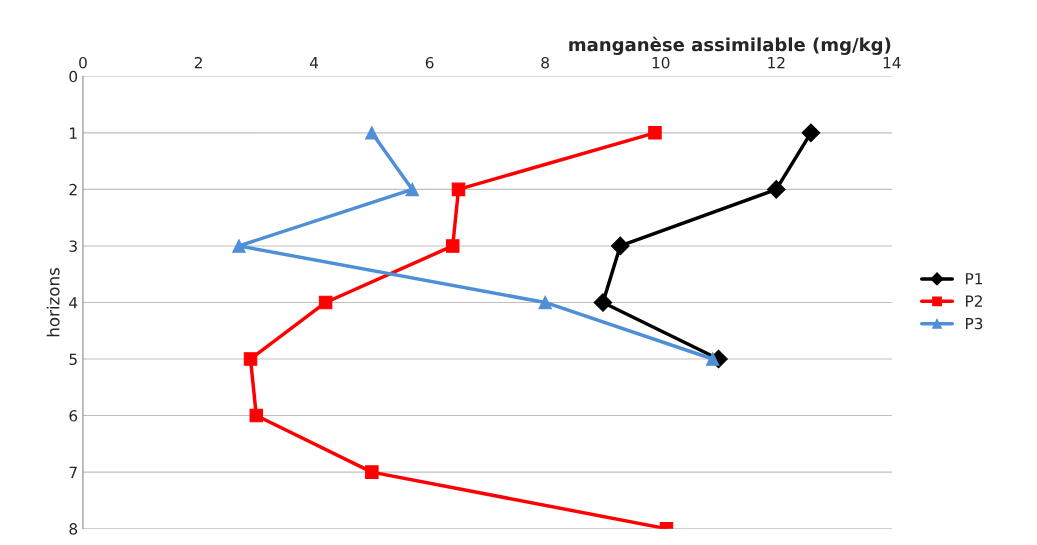 Image resolution: width=1037 pixels, height=545 pixels. Describe the element at coordinates (73, 189) in the screenshot. I see `y-tick-label: 2` at that location.